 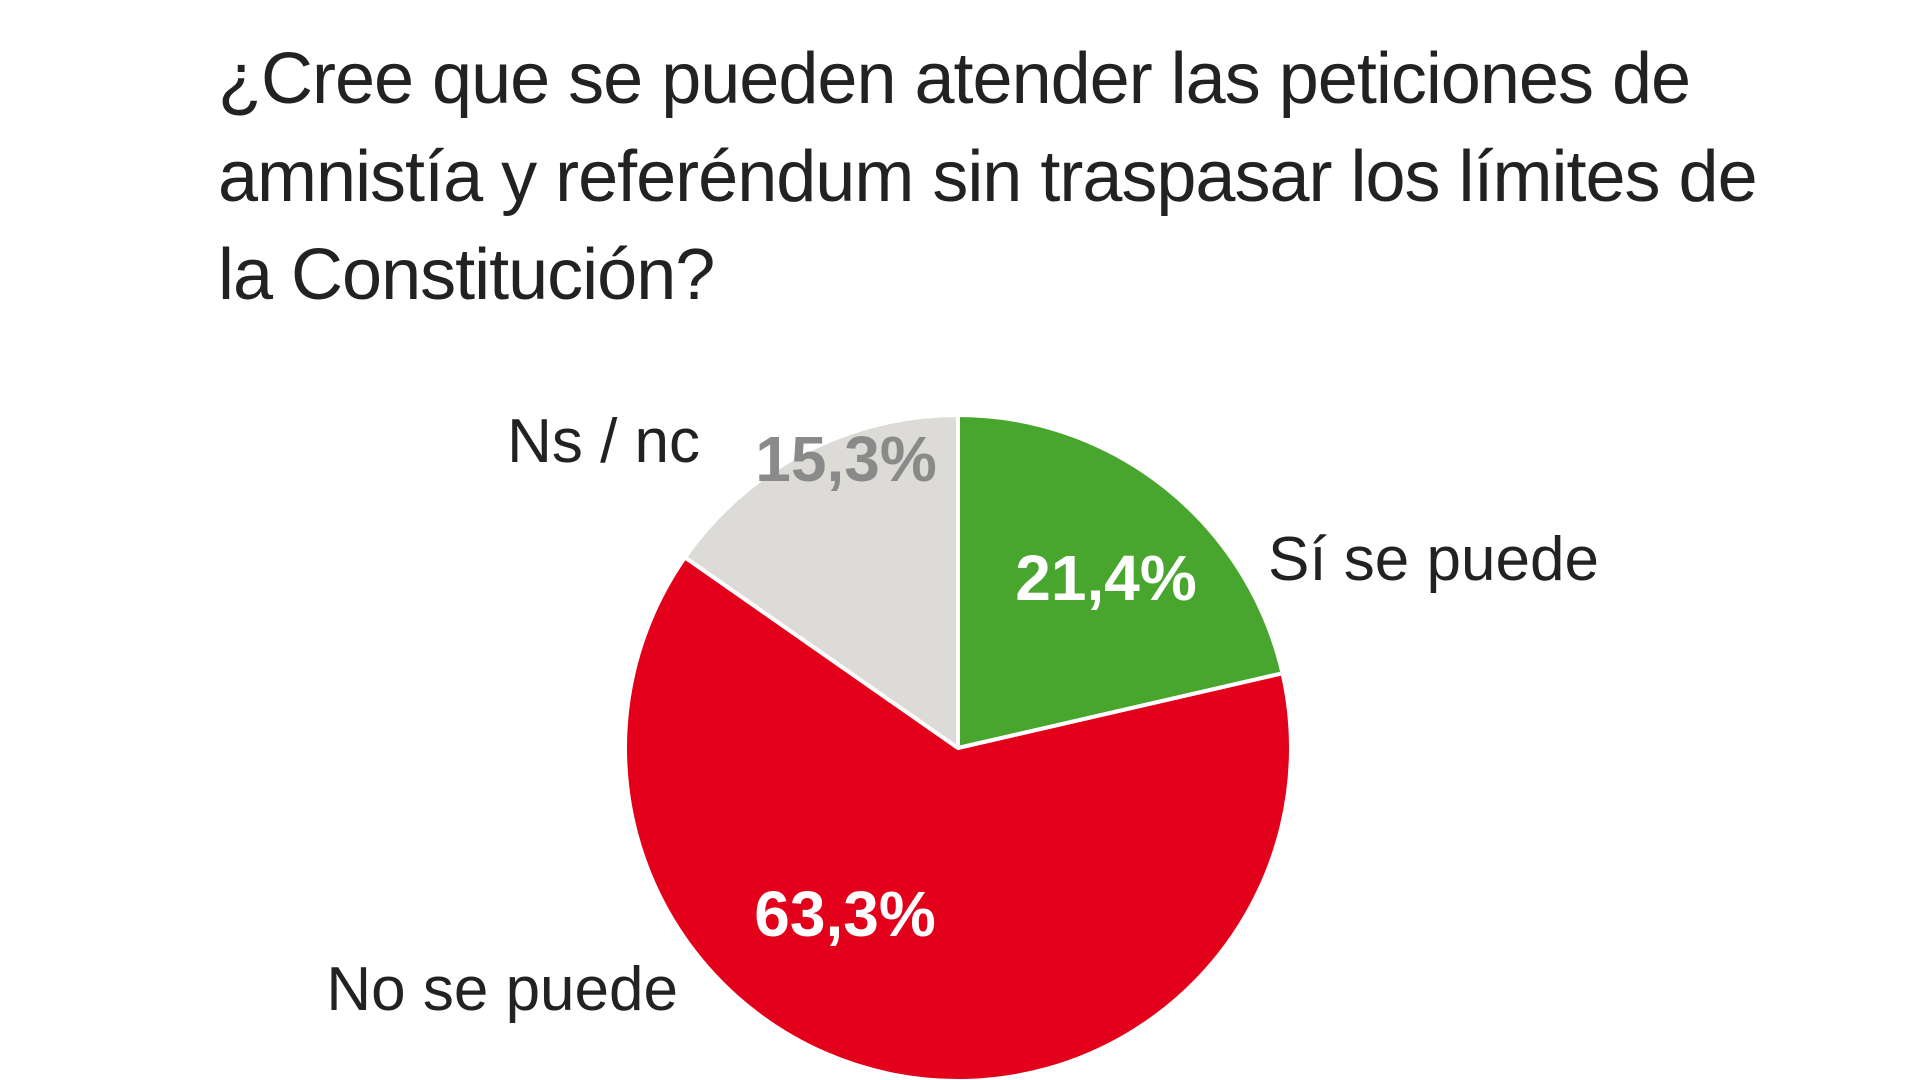 I want to click on slice-label-no: No se puede, so click(x=502, y=989).